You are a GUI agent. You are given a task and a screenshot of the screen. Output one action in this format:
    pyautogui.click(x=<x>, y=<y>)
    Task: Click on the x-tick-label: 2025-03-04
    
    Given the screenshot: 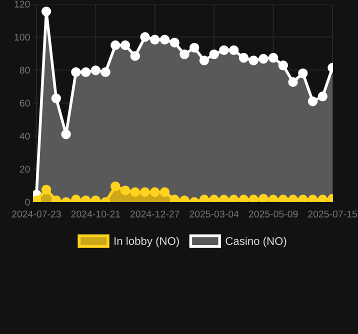 What is the action you would take?
    pyautogui.click(x=214, y=214)
    